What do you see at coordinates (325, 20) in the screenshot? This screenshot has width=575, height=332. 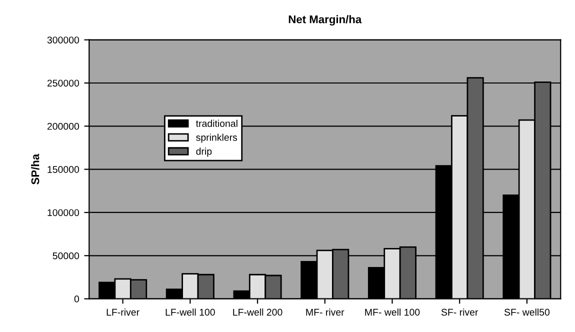 I see `chart-title: Net Margin/ha` at bounding box center [325, 20].